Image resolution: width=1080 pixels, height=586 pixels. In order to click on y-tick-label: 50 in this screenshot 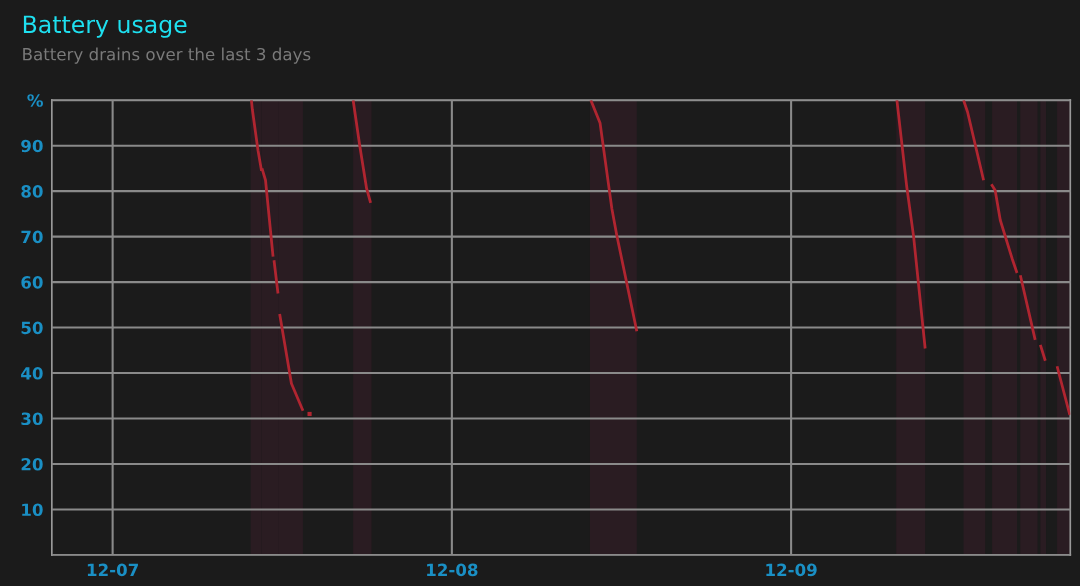, I will do `click(32, 328)`.